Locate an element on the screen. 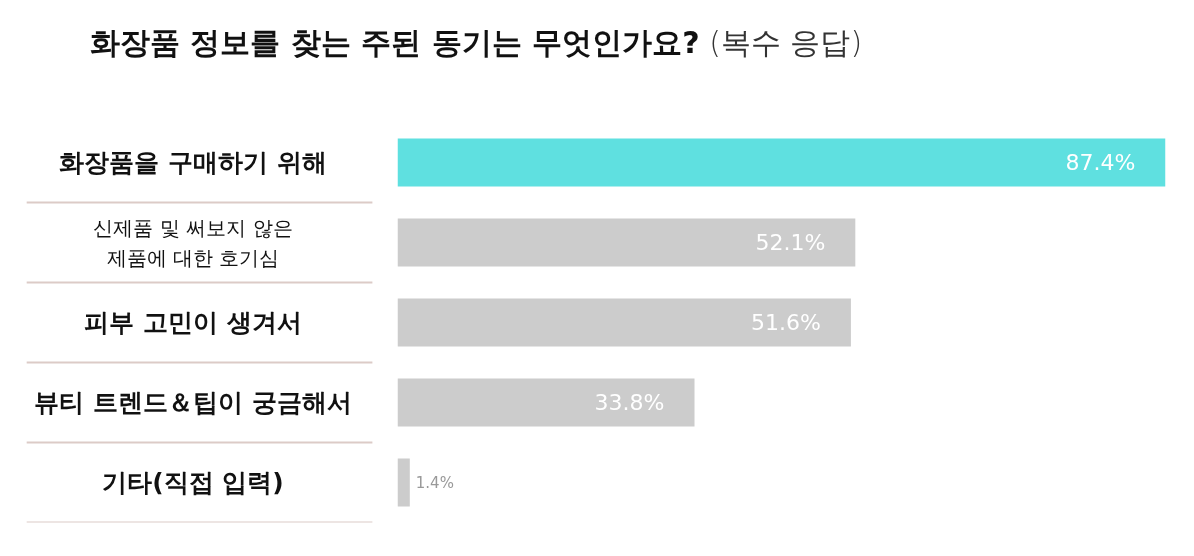  y-tick-label: 뷰티 트렌드＆팁이 궁금해서 is located at coordinates (193, 402).